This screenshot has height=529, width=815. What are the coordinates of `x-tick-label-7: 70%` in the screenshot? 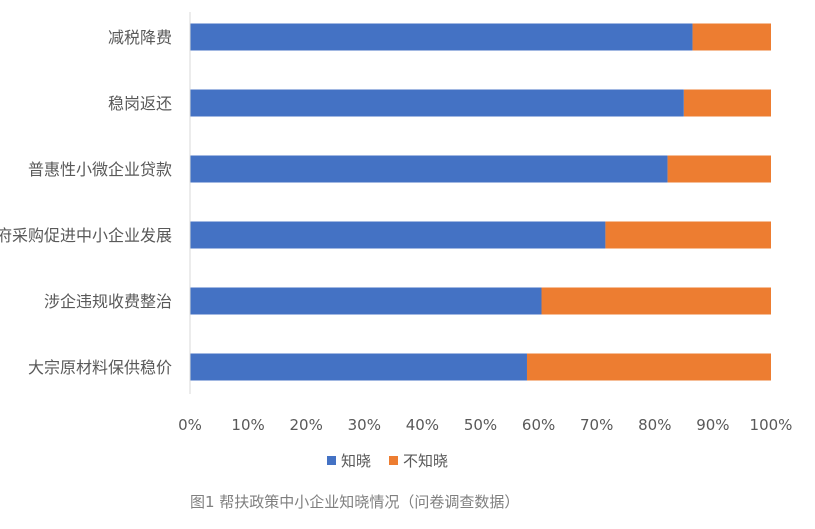 It's located at (596, 425).